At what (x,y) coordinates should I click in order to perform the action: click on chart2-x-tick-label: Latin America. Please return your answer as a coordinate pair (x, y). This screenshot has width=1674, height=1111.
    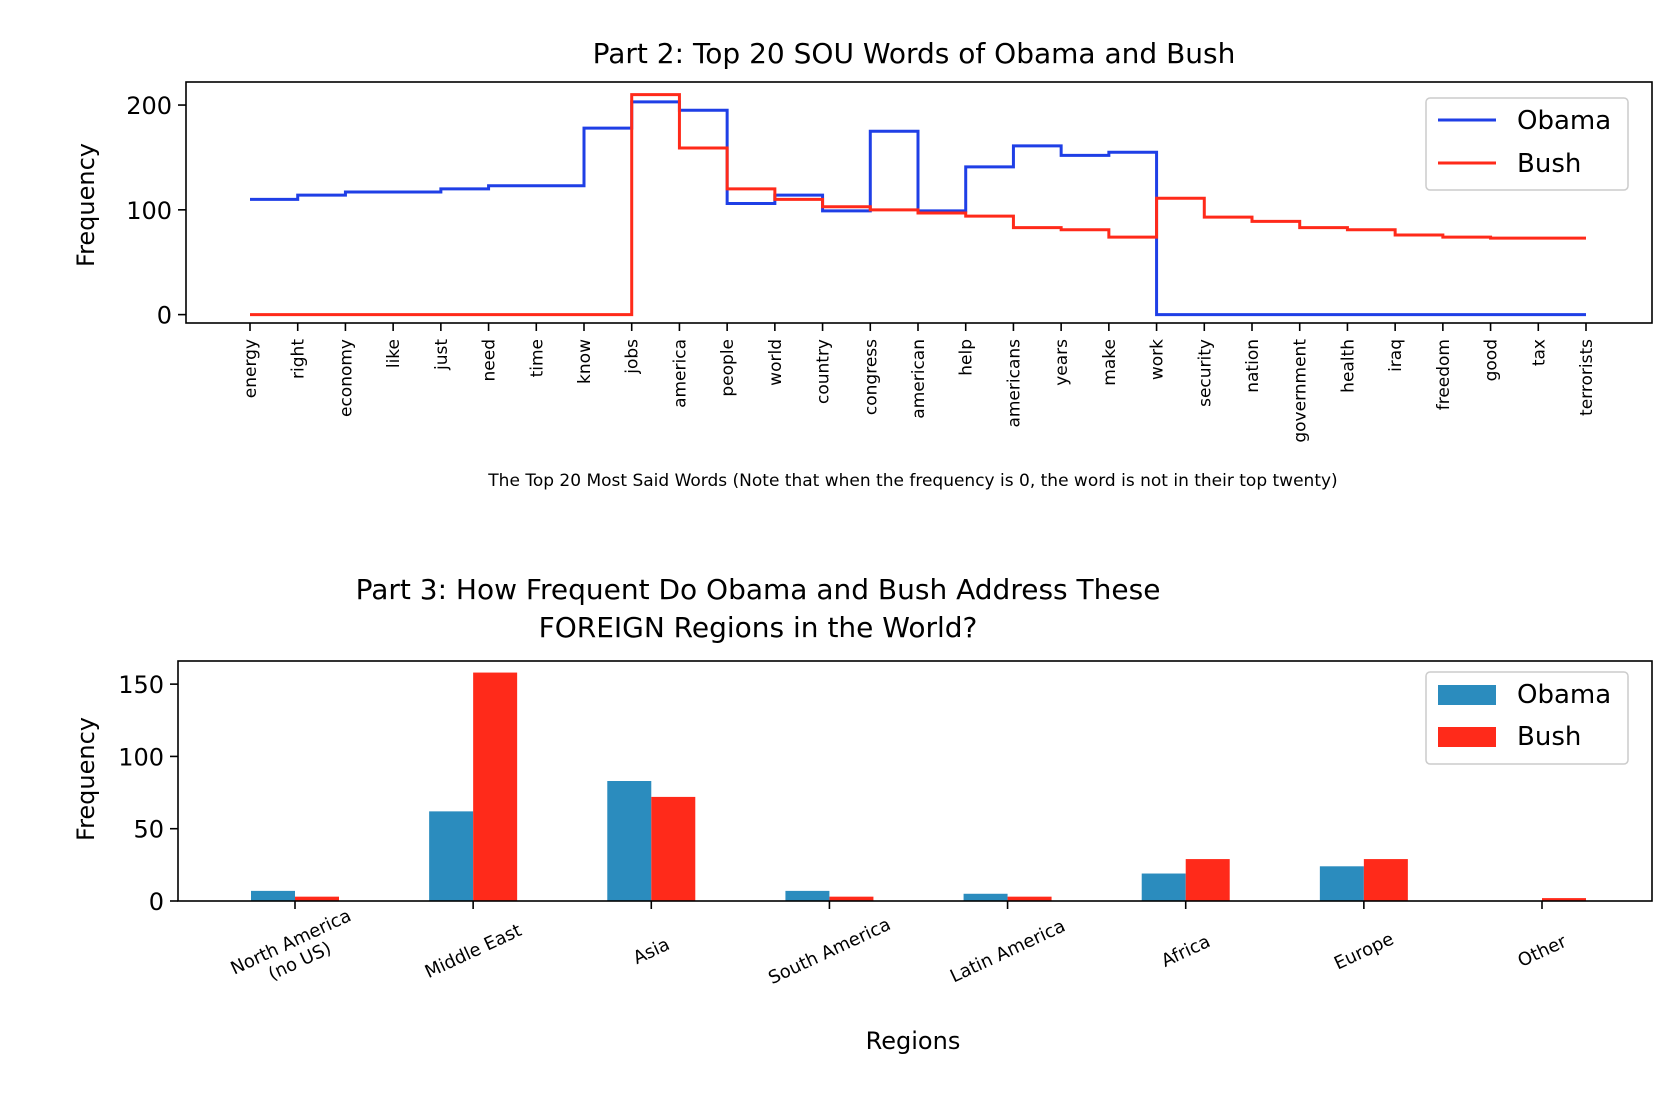
    Looking at the image, I should click on (1008, 952).